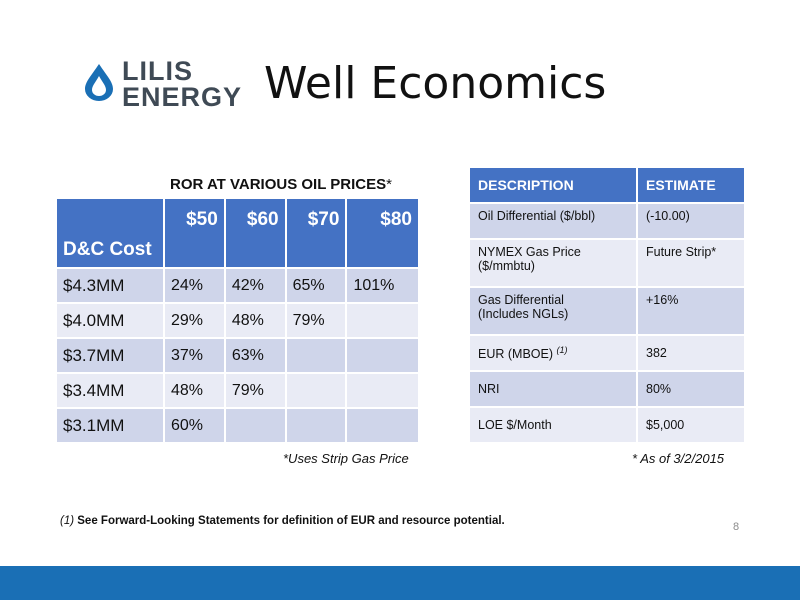 The height and width of the screenshot is (600, 800). I want to click on description-cell: NYMEX Gas Price ($/mmbtu), so click(553, 263).